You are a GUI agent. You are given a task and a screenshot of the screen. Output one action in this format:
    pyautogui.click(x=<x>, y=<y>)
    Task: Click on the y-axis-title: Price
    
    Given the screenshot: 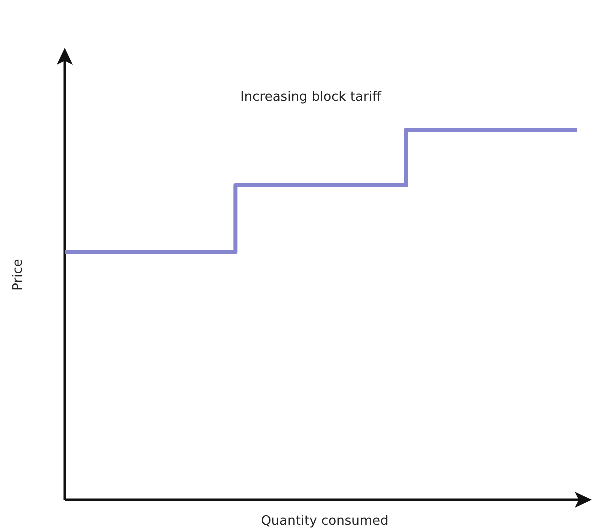 What is the action you would take?
    pyautogui.click(x=18, y=275)
    